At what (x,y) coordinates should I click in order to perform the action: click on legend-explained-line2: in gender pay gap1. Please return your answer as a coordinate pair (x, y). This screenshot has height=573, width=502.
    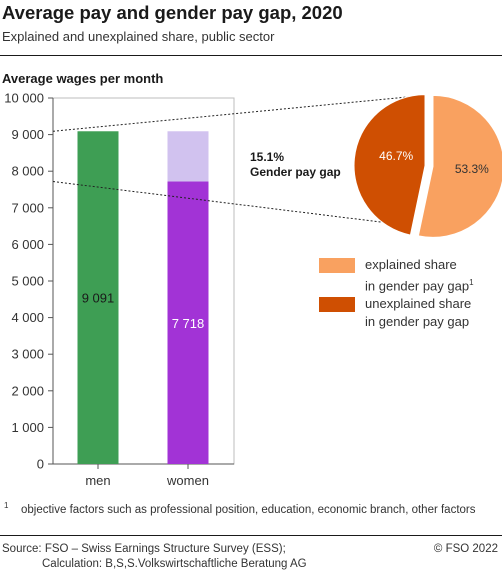
    Looking at the image, I should click on (419, 284).